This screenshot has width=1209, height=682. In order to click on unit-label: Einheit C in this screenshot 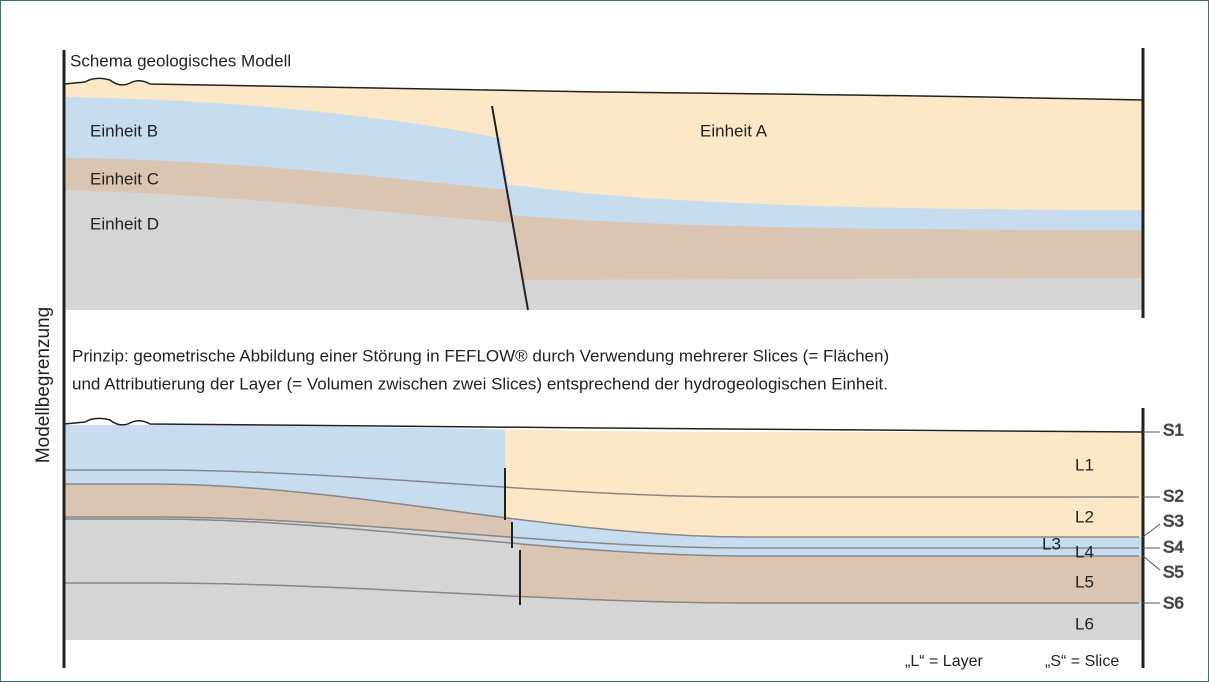, I will do `click(124, 178)`.